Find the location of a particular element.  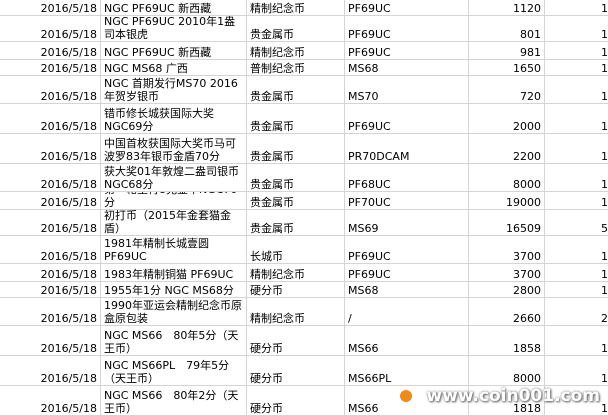

price-cell: 801 is located at coordinates (507, 29).